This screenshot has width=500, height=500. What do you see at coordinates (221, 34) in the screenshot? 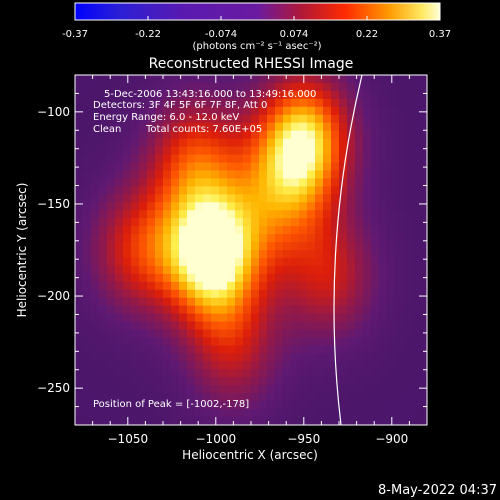
I see `colorbar-tick-label: -0.074` at bounding box center [221, 34].